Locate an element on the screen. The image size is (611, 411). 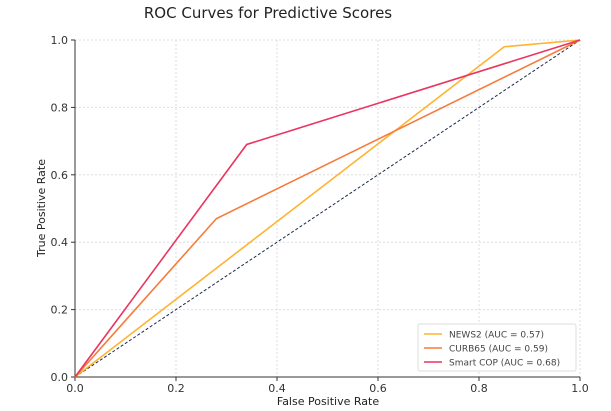
x-axis-label: False Positive Rate is located at coordinates (328, 401).